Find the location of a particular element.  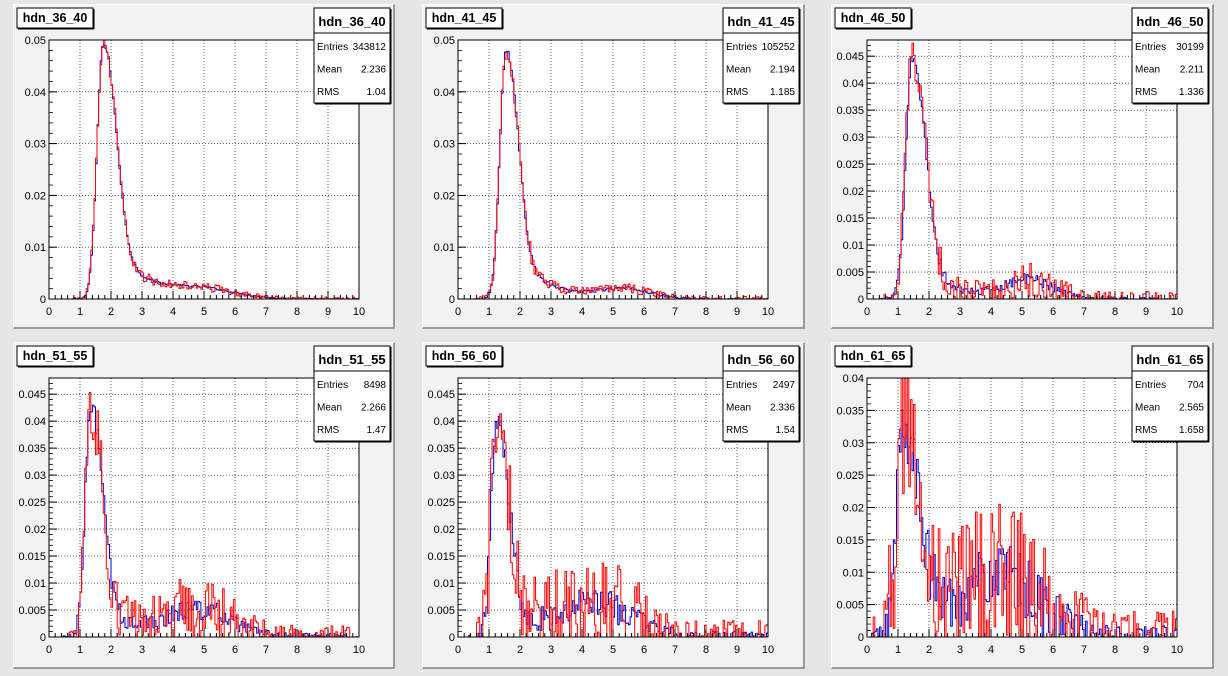

stats-box: hdn_56_60 Entries 2497 Mean 2.336 RMS 1.54 is located at coordinates (761, 394).